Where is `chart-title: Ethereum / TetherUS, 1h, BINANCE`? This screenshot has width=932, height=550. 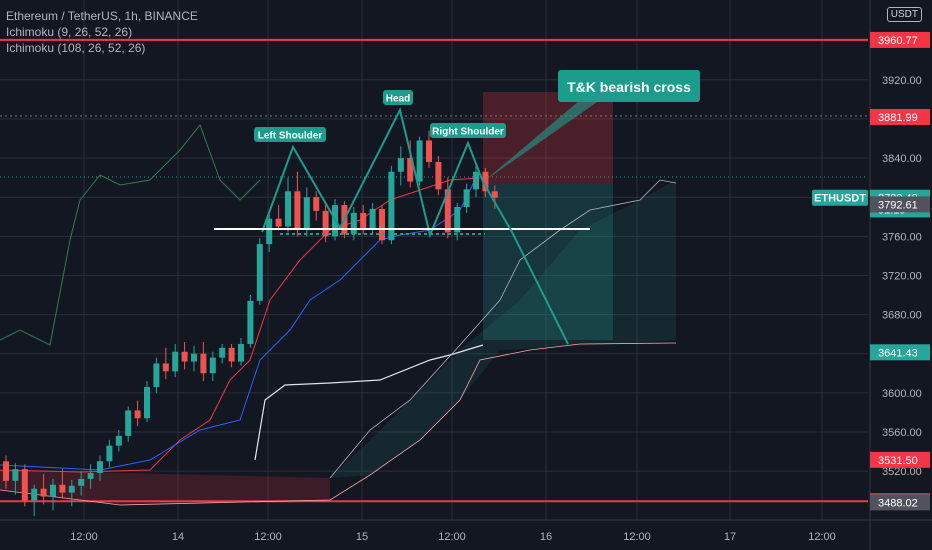
chart-title: Ethereum / TetherUS, 1h, BINANCE is located at coordinates (102, 16).